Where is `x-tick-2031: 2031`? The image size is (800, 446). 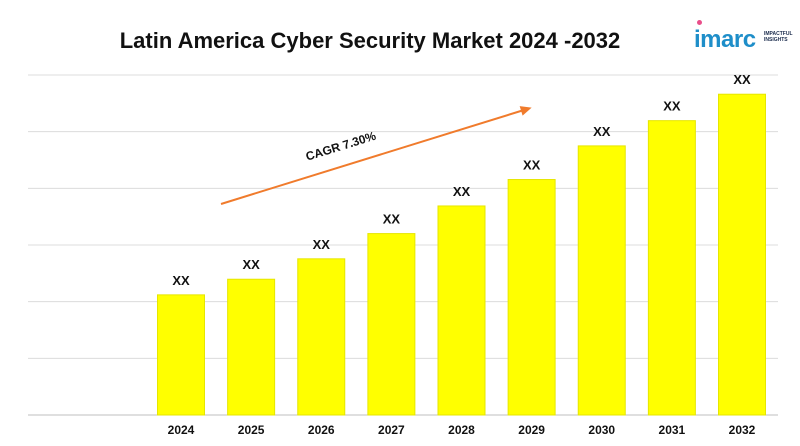
x-tick-2031: 2031 is located at coordinates (672, 430).